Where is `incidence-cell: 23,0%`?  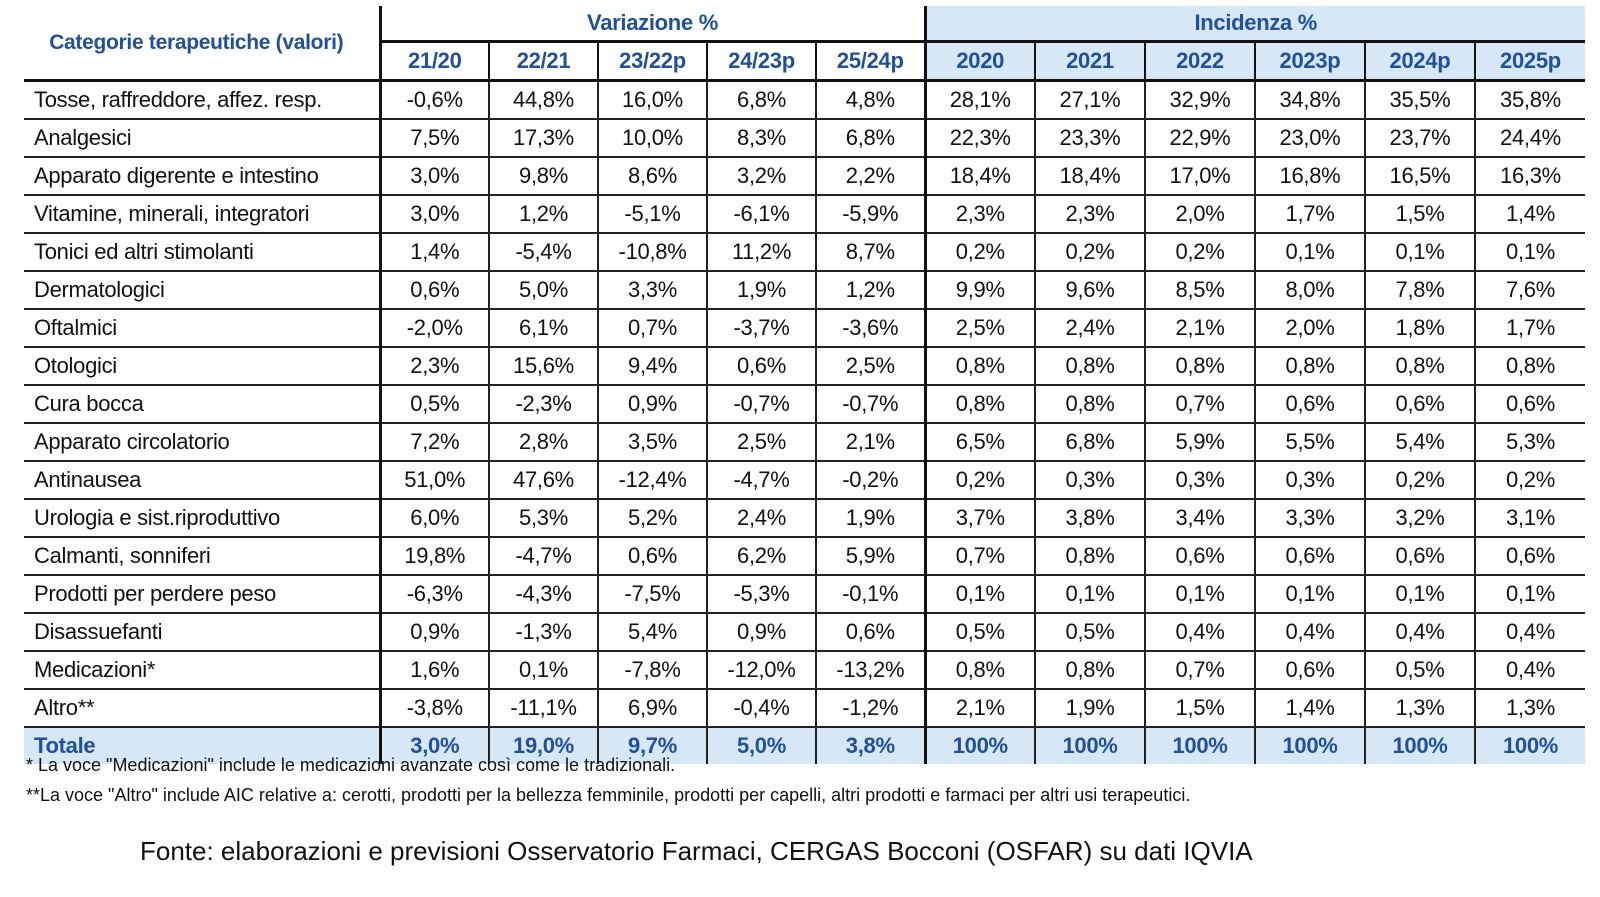 incidence-cell: 23,0% is located at coordinates (1309, 138).